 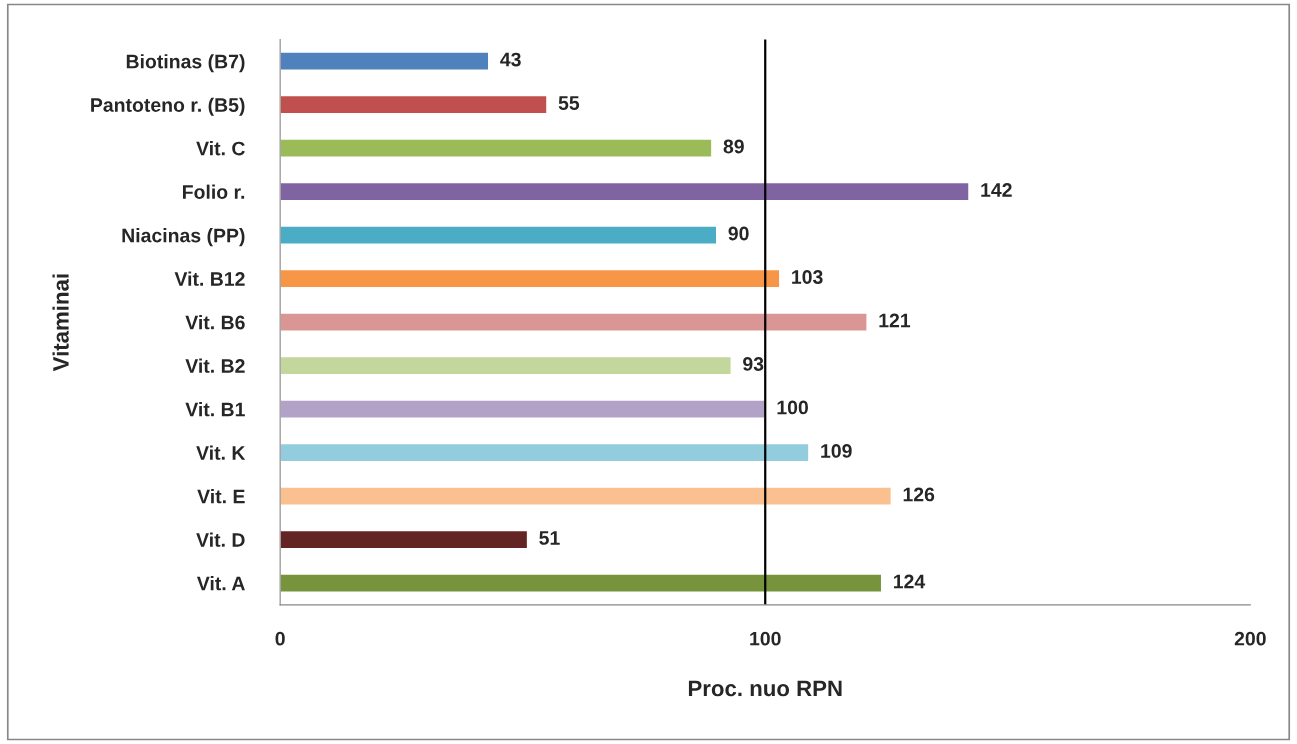 What do you see at coordinates (60, 323) in the screenshot?
I see `y-axis-title: Vitaminai` at bounding box center [60, 323].